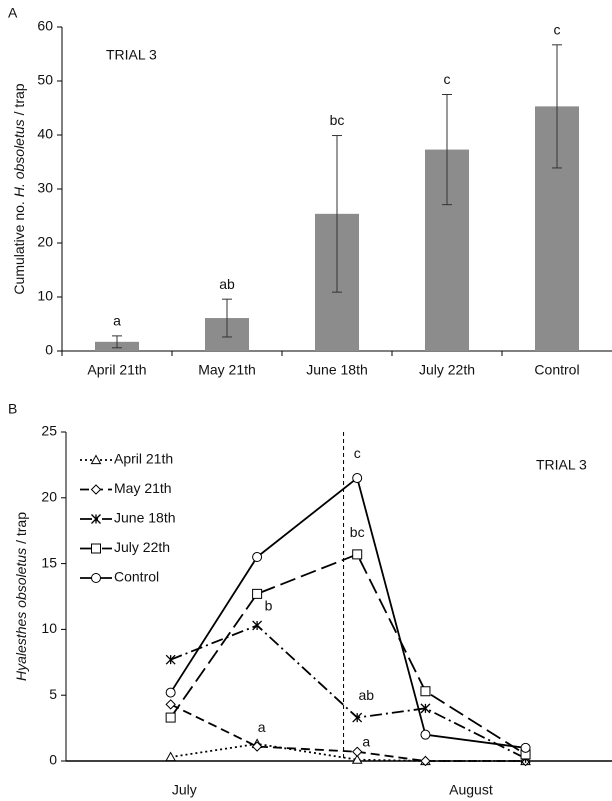 Image resolution: width=612 pixels, height=801 pixels. I want to click on legend-label: June 18th, so click(145, 518).